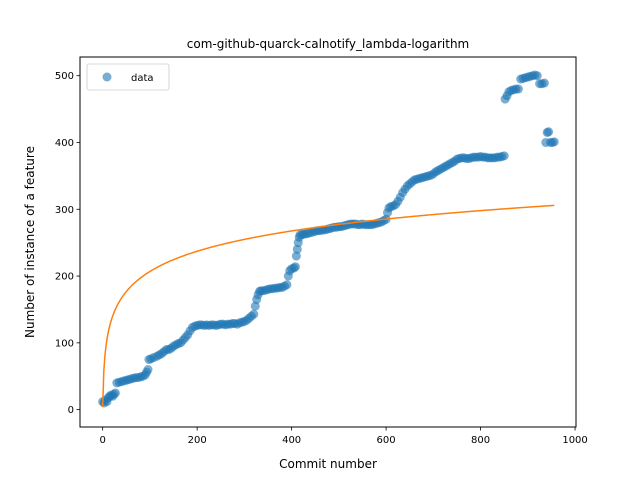  Describe the element at coordinates (343, 436) in the screenshot. I see `x-ticks: 0 200 400 600 800 1000` at that location.